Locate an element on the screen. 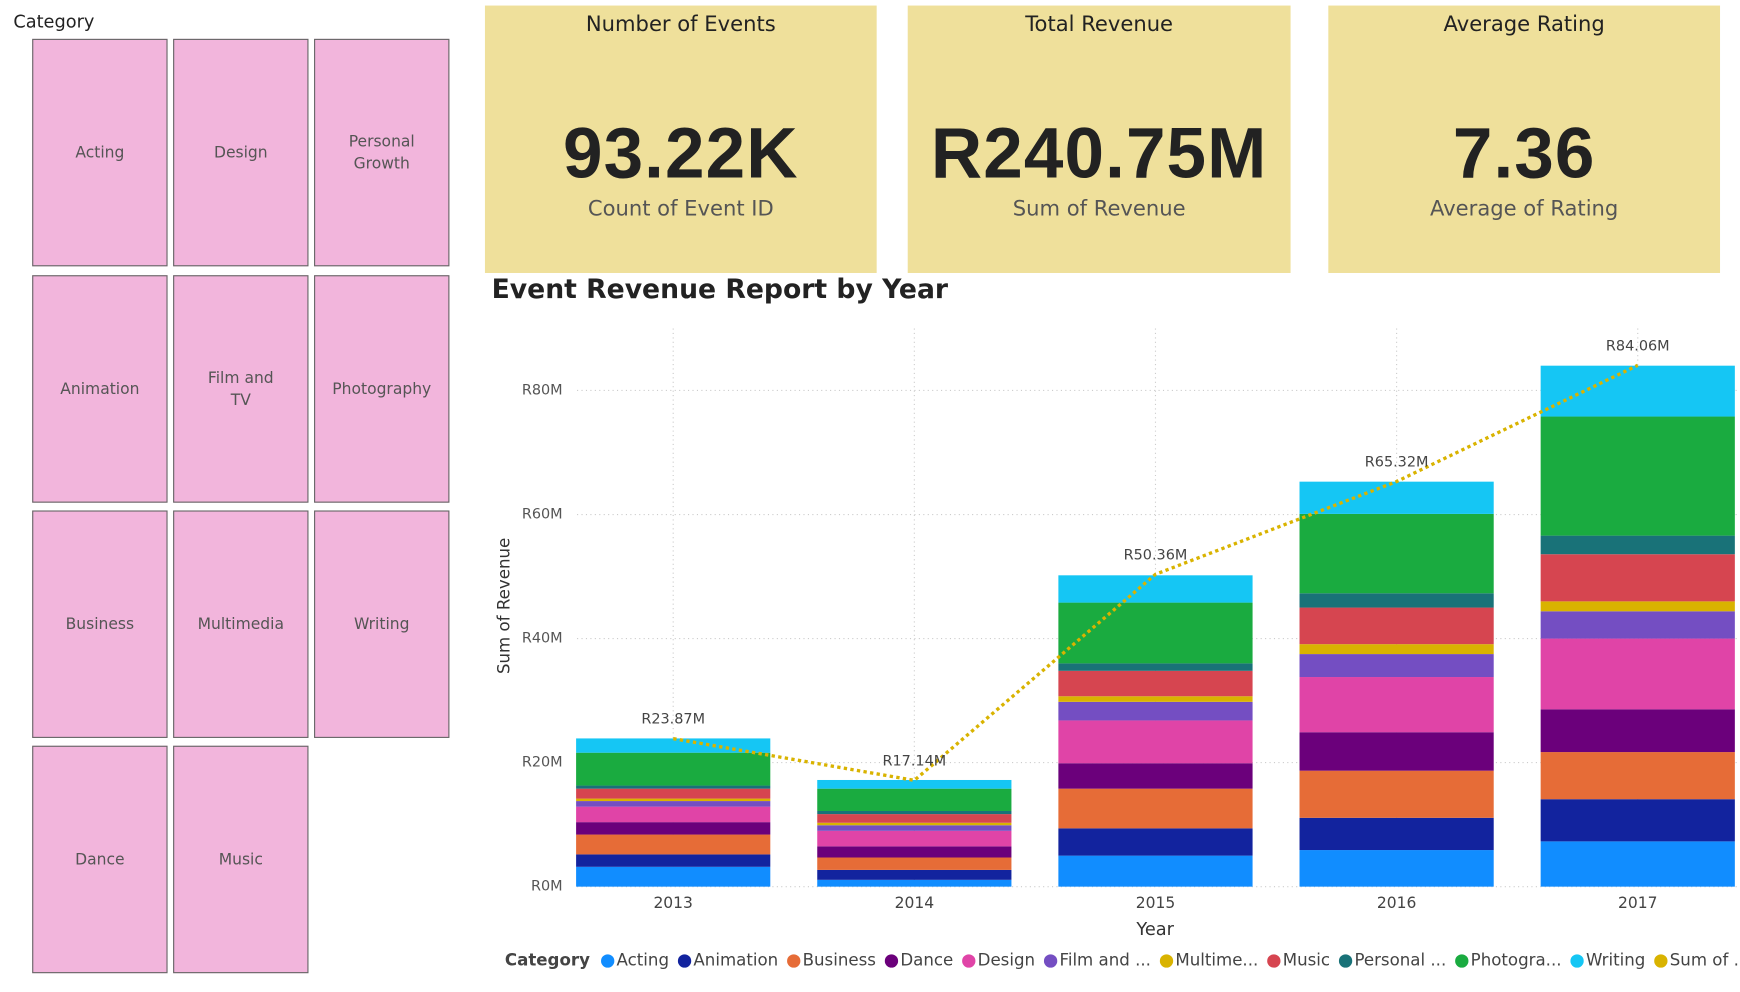  card-title: Number of Events is located at coordinates (680, 24).